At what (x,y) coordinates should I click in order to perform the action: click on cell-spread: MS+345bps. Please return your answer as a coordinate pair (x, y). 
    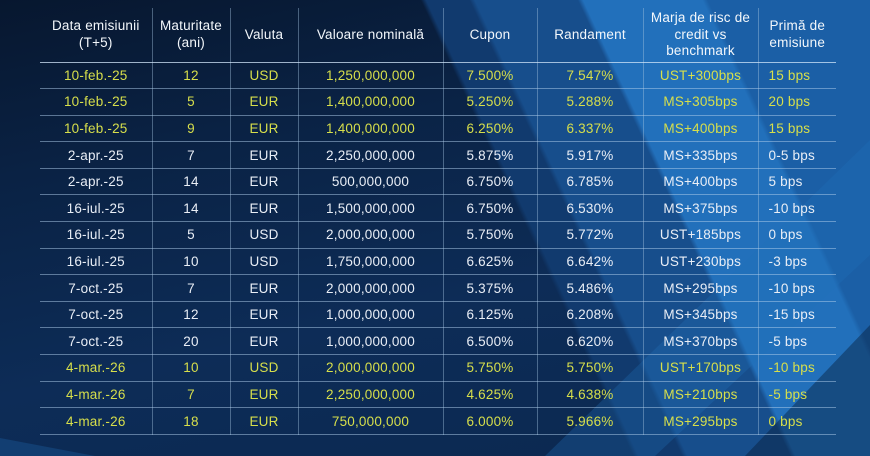
    Looking at the image, I should click on (701, 315).